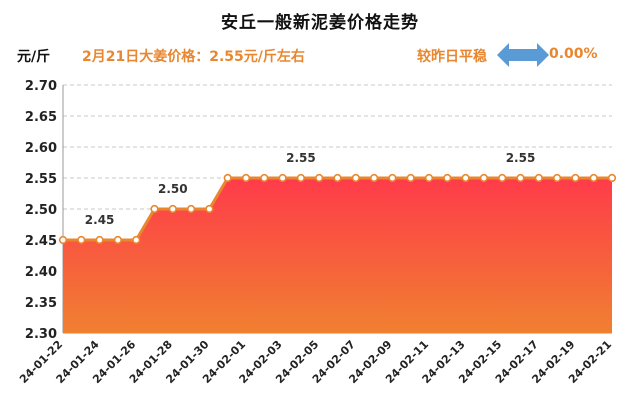  Describe the element at coordinates (41, 272) in the screenshot. I see `y-tick-label: 2.40` at that location.